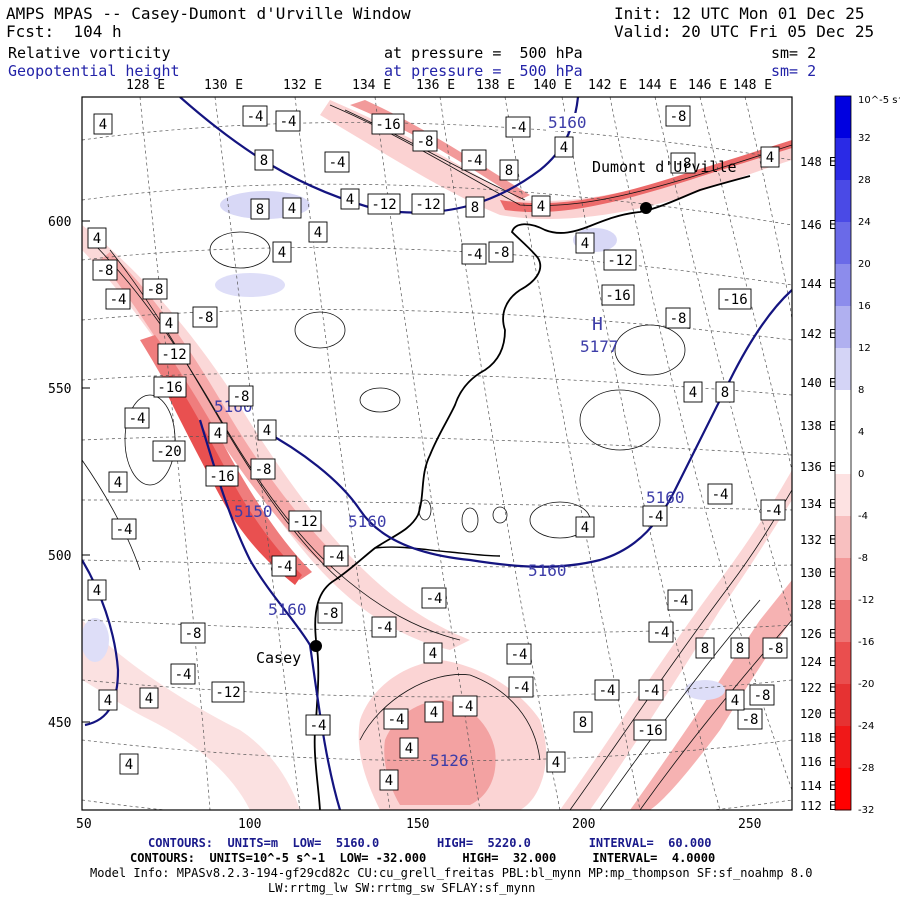  Describe the element at coordinates (59, 389) in the screenshot. I see `y-tick-label: 550` at that location.